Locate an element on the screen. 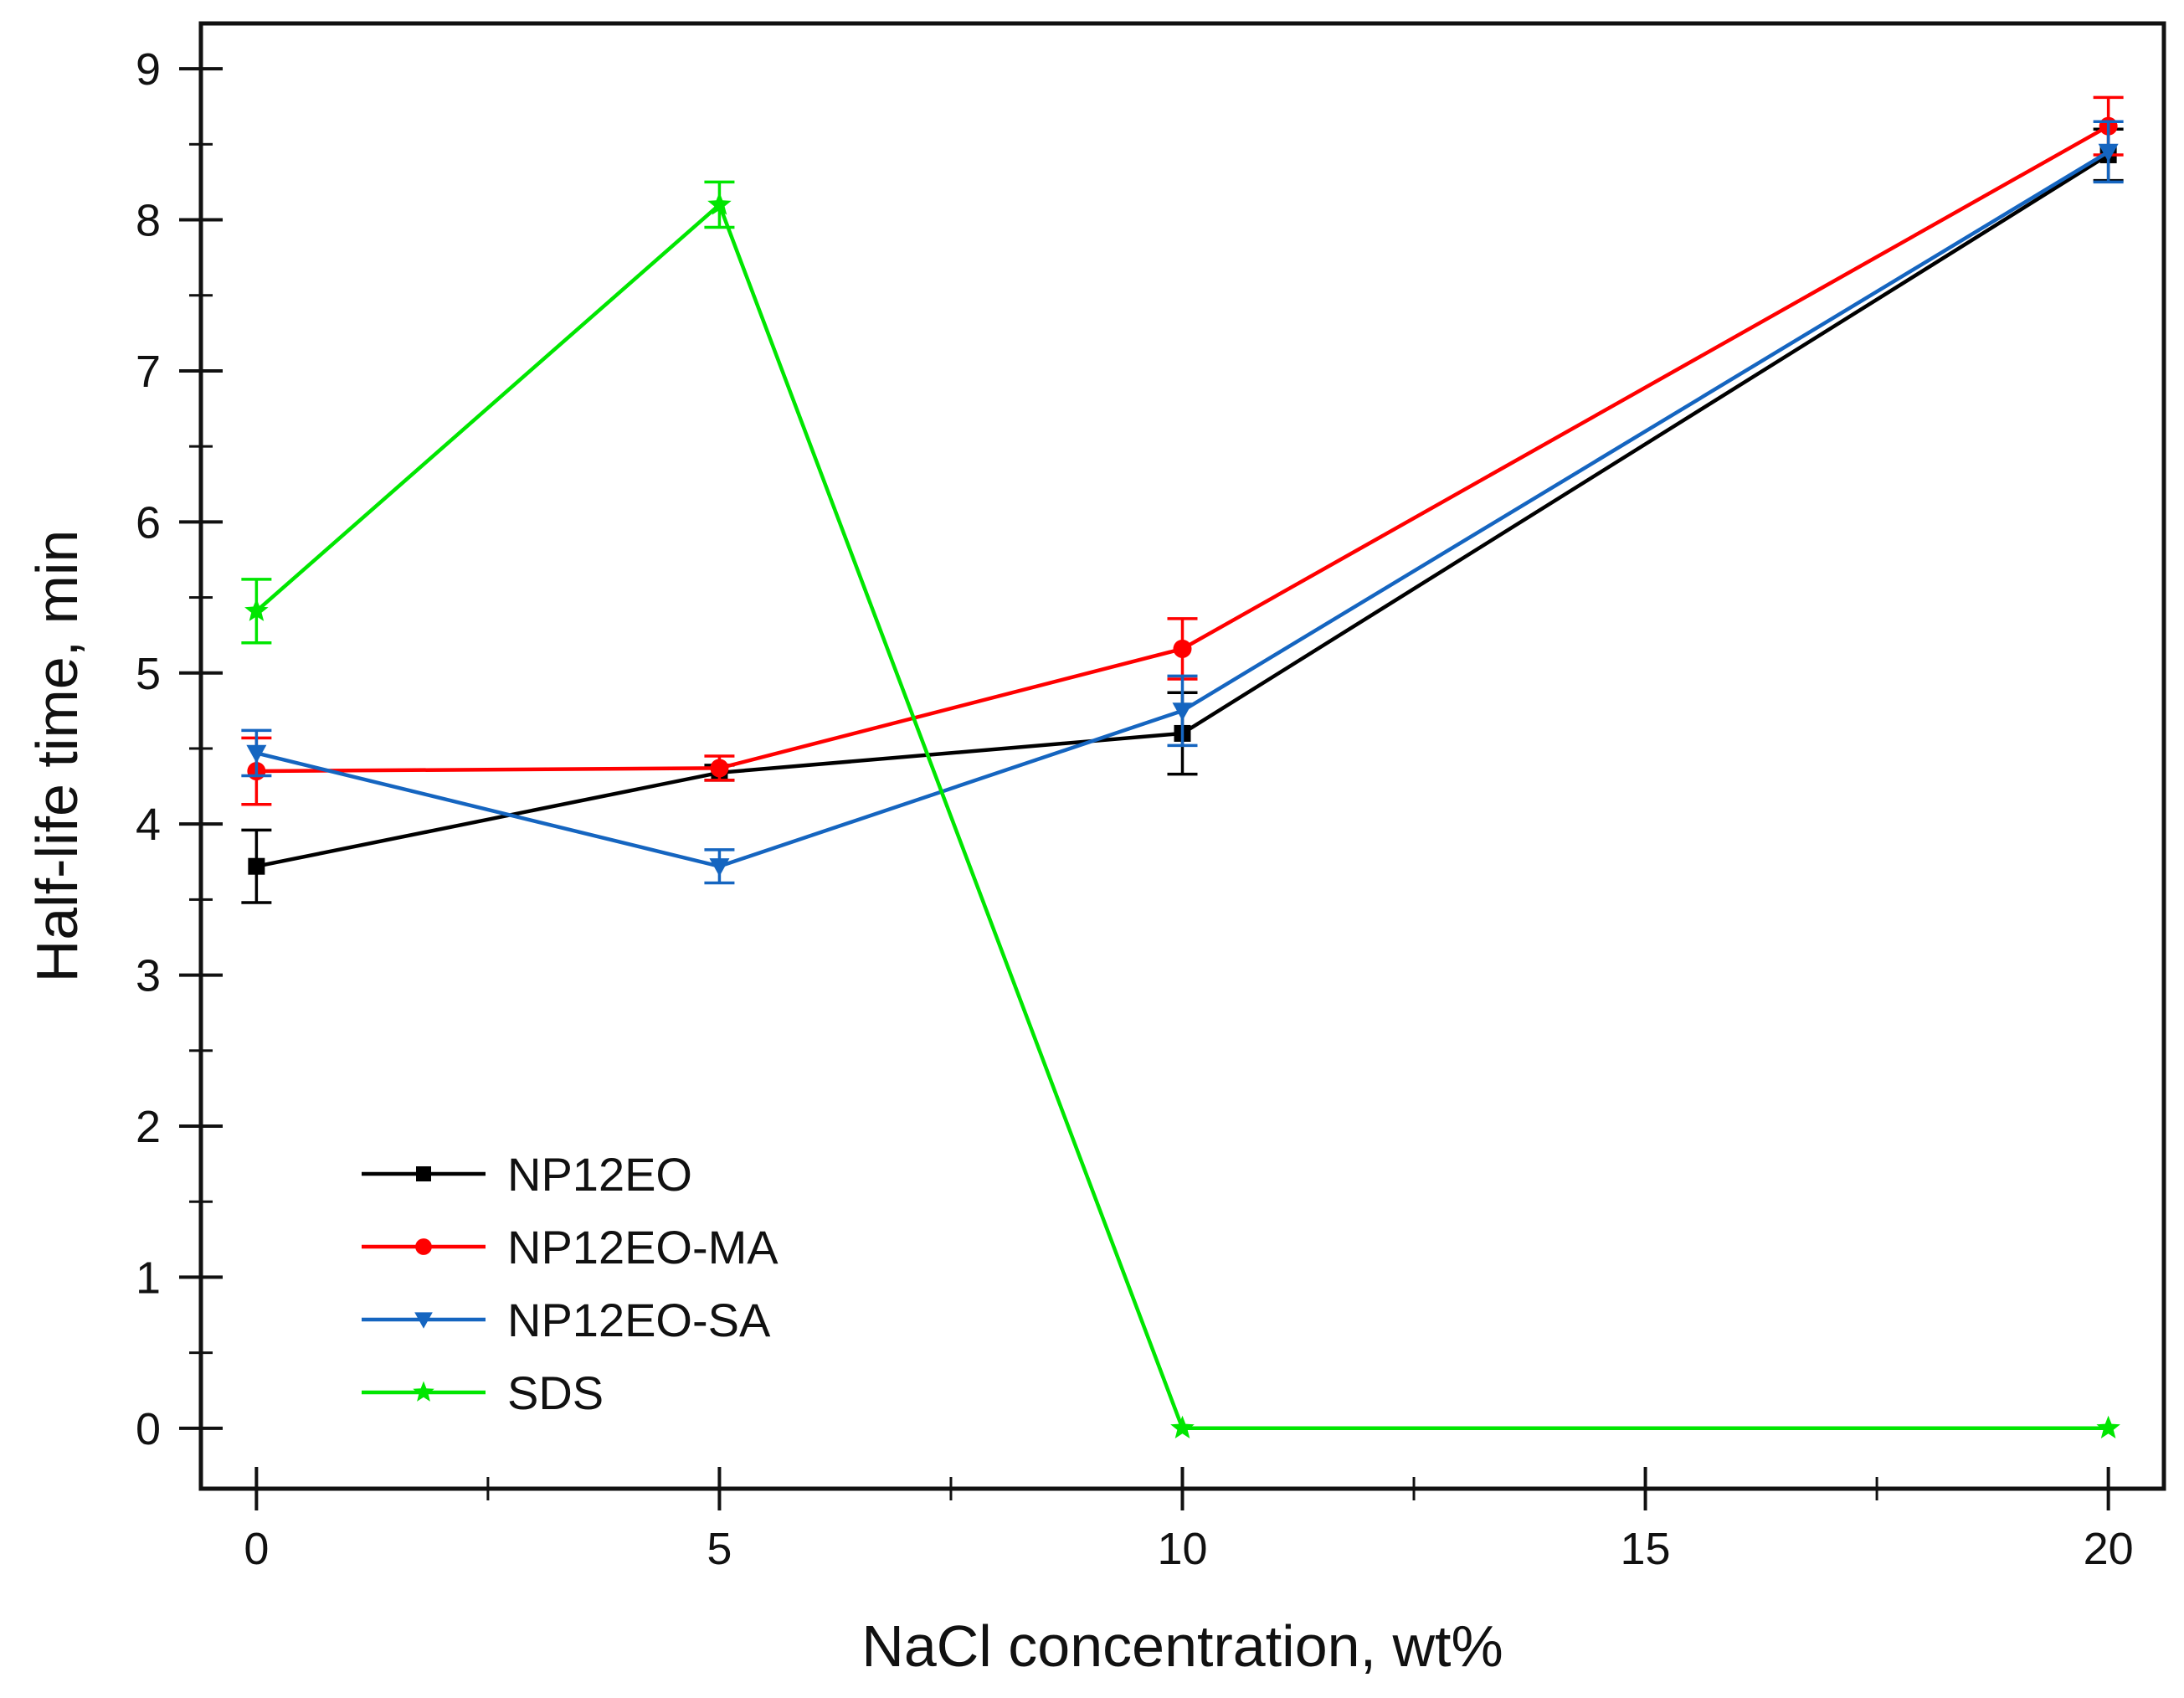  legend-item: NP12EO is located at coordinates (527, 1174).